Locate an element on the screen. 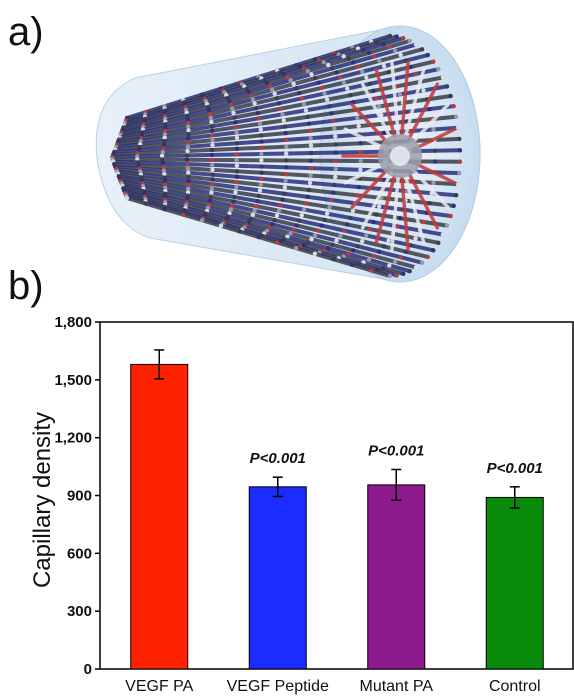 This screenshot has width=574, height=696. bar is located at coordinates (277, 578).